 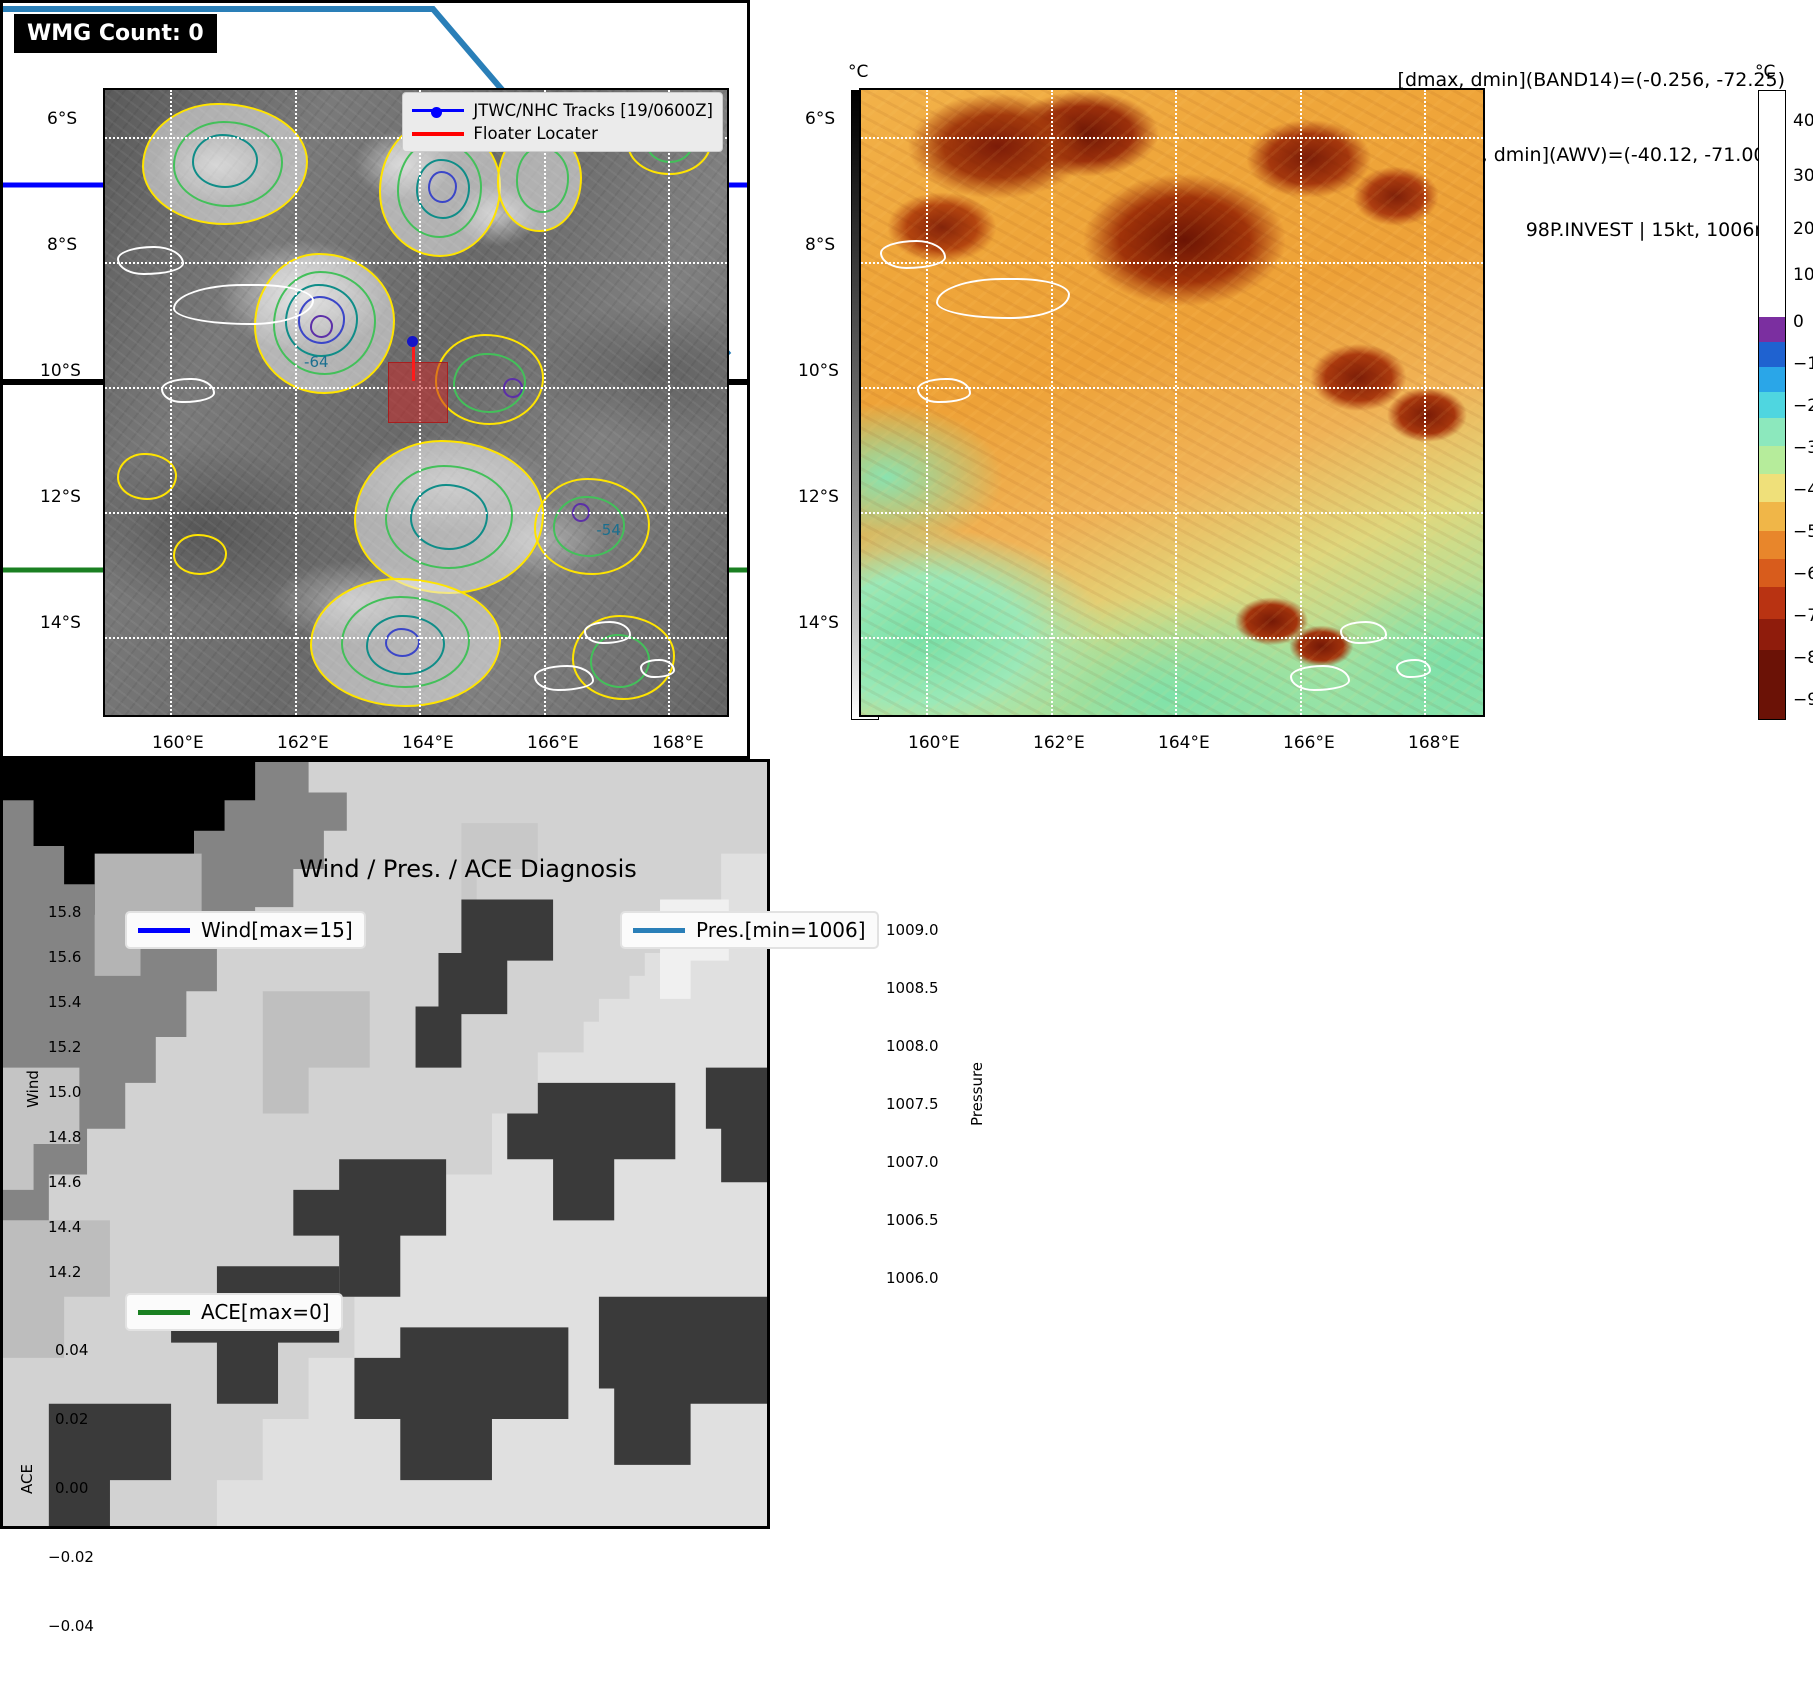 What do you see at coordinates (1803, 229) in the screenshot?
I see `awv-cb-tick-2: 20` at bounding box center [1803, 229].